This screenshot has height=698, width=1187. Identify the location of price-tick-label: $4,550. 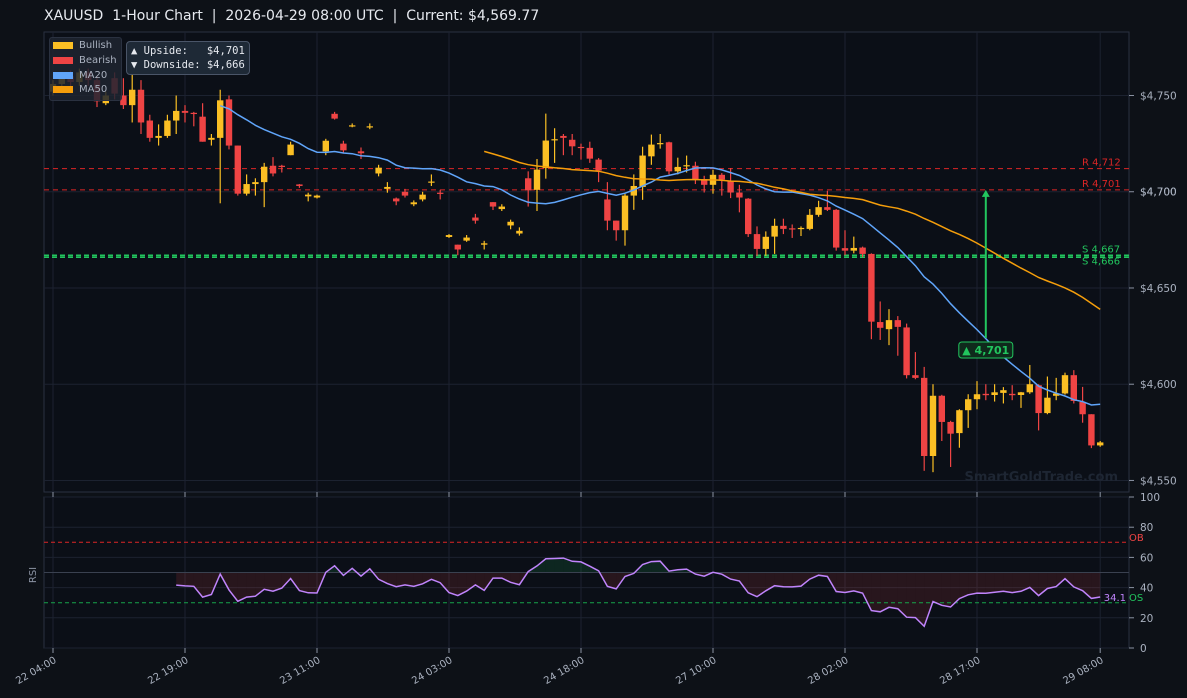
(1158, 481).